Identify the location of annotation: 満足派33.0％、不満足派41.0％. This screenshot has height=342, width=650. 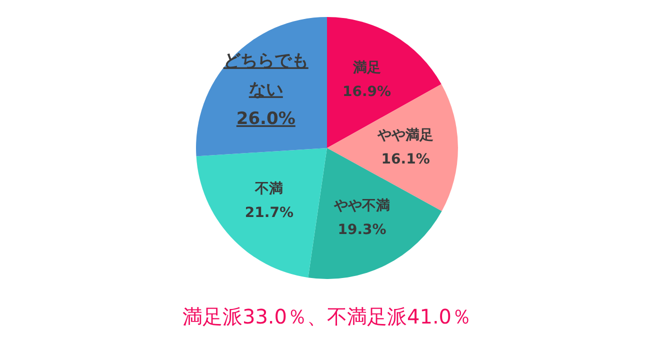
(327, 316).